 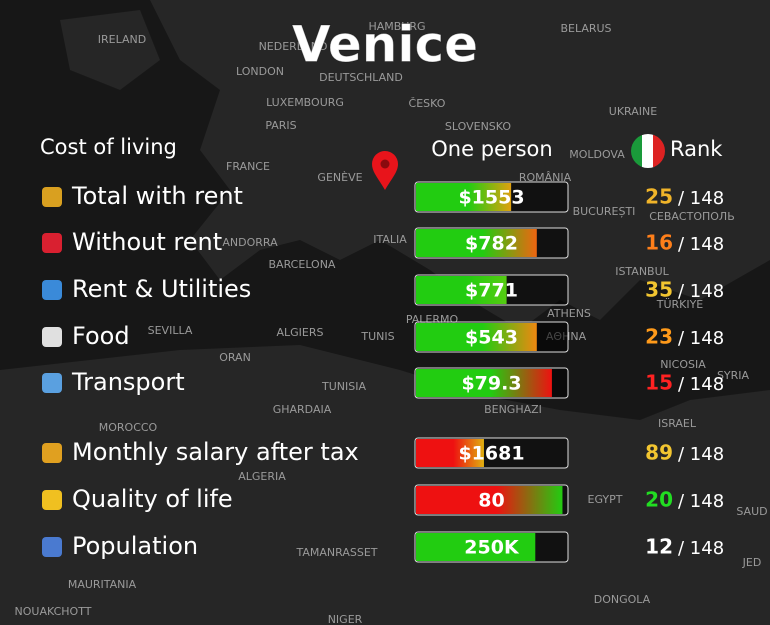 What do you see at coordinates (135, 546) in the screenshot?
I see `row-label: Population` at bounding box center [135, 546].